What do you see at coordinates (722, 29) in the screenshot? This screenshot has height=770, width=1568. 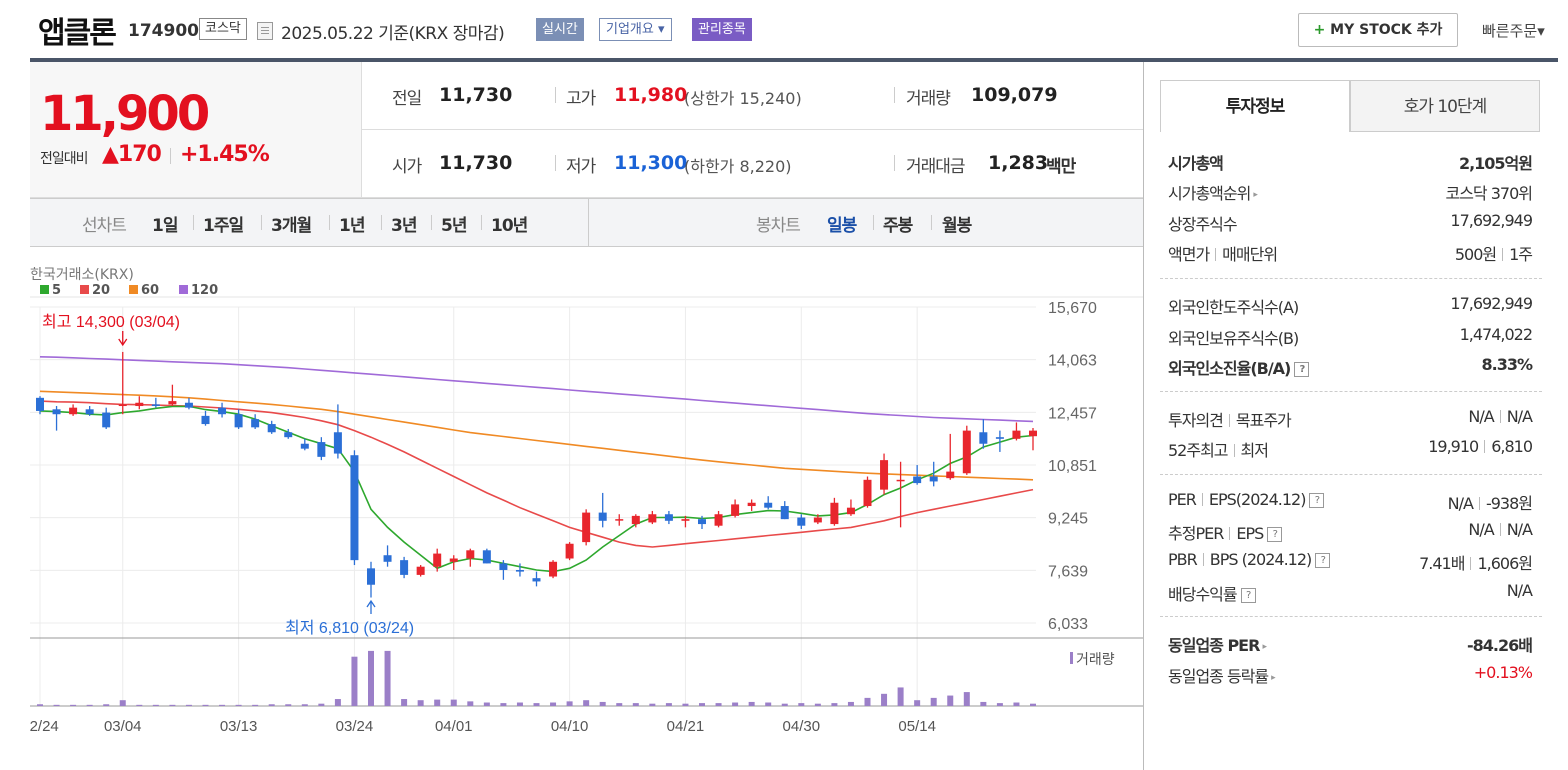 I see `managed-stock-badge: 관리종목` at bounding box center [722, 29].